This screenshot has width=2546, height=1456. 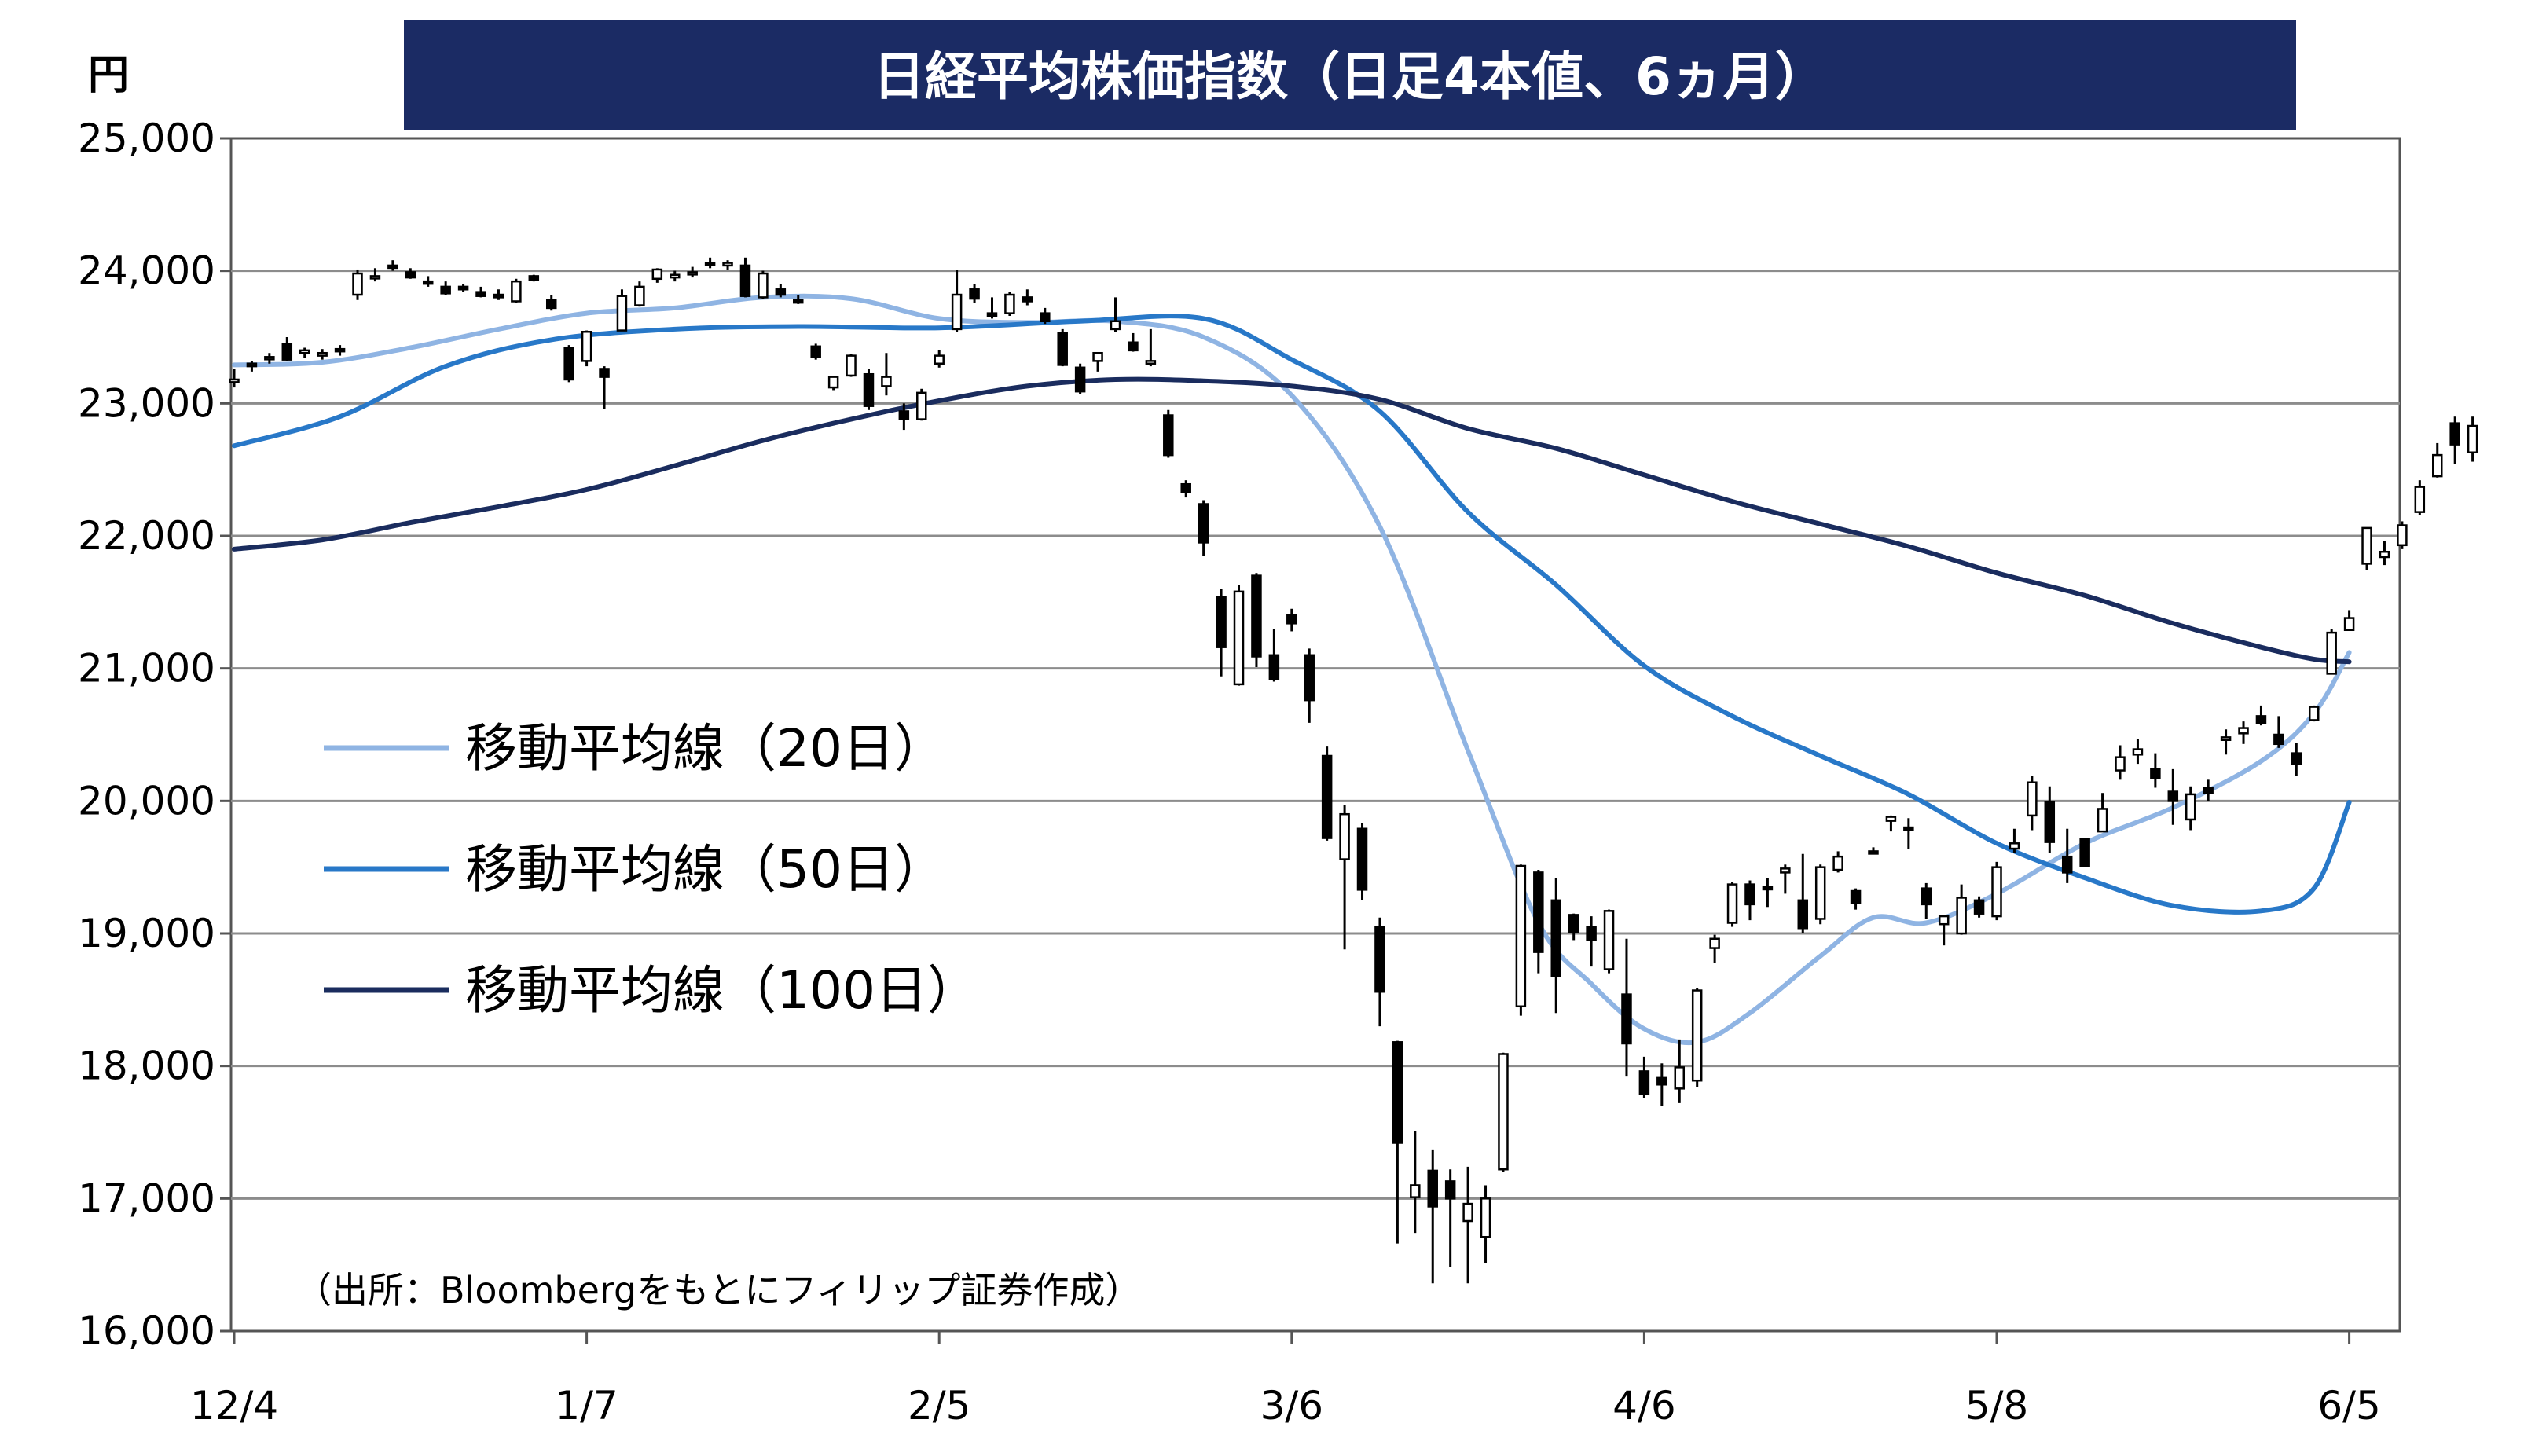 I want to click on legend-label-ma100: 移動平均線（100日）, so click(x=722, y=990).